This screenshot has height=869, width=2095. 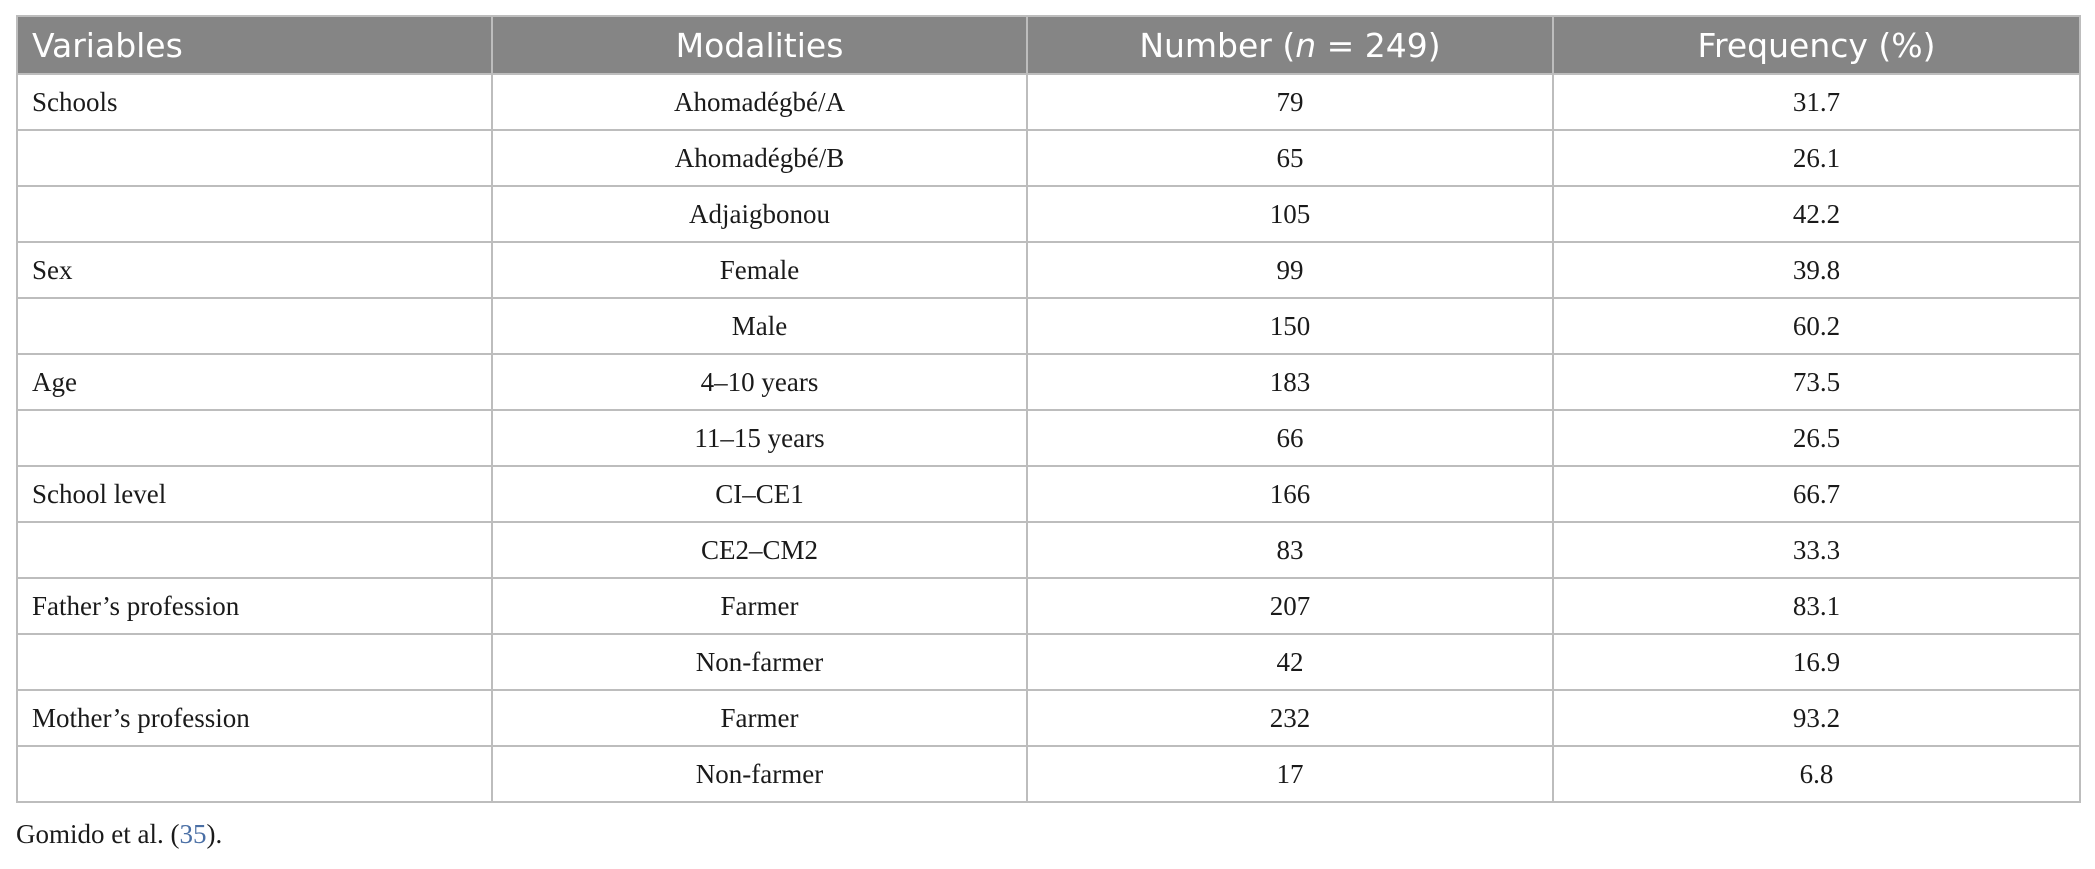 What do you see at coordinates (759, 438) in the screenshot?
I see `cell-modality: 11–15 years` at bounding box center [759, 438].